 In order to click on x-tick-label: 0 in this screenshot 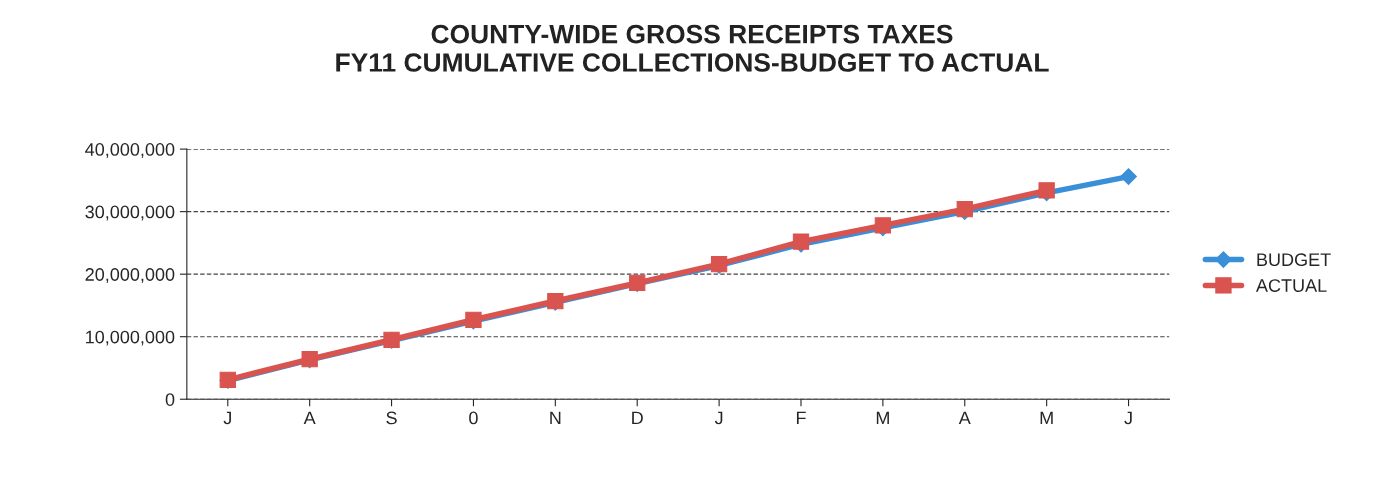, I will do `click(473, 418)`.